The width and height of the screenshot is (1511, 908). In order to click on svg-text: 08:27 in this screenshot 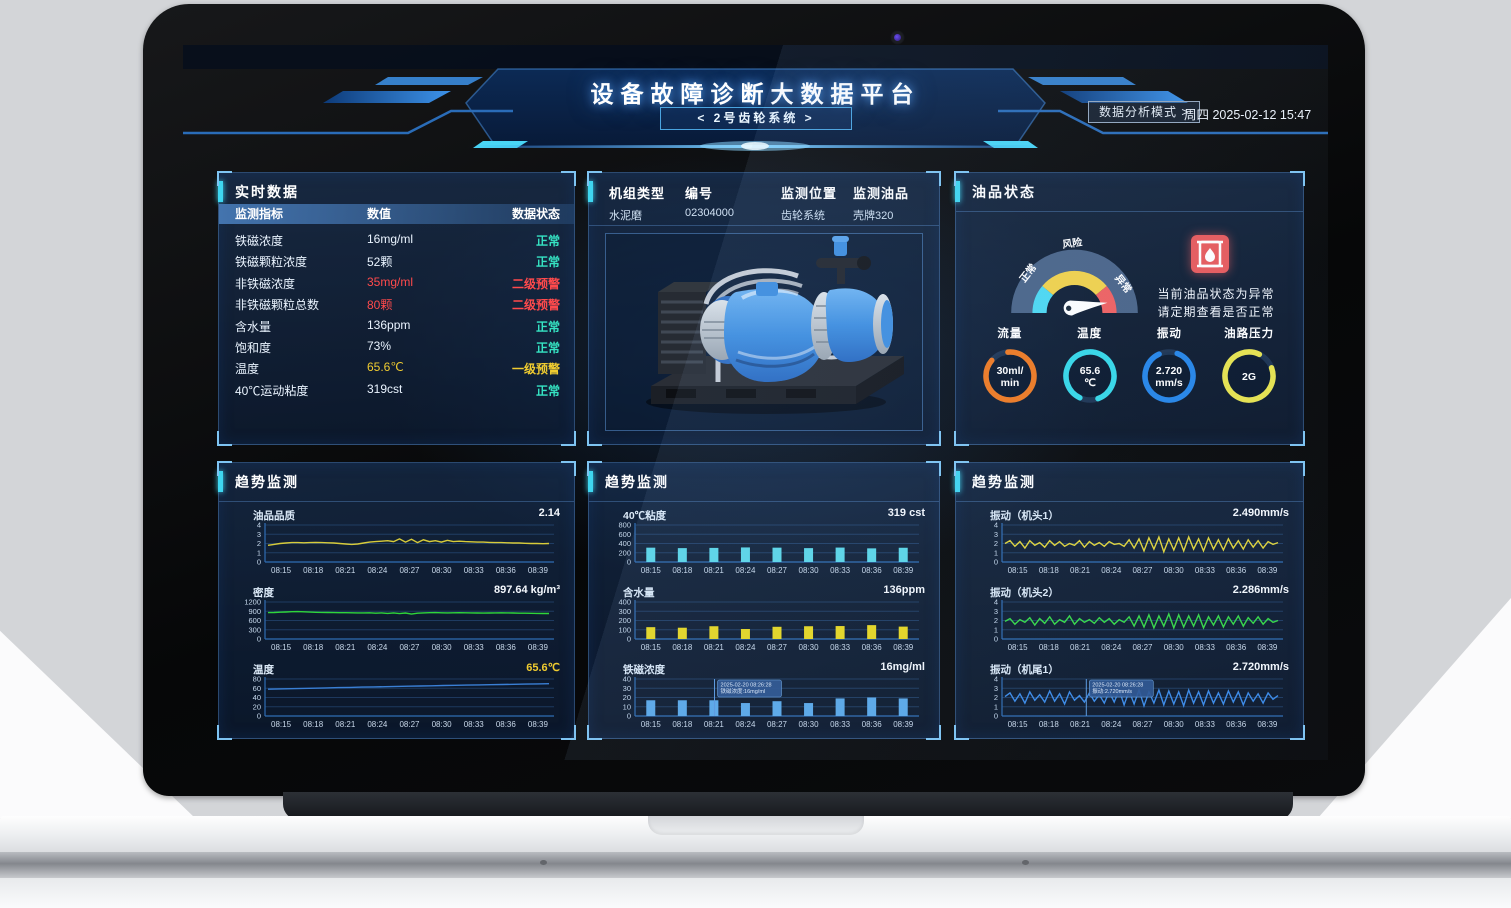, I will do `click(1142, 724)`.